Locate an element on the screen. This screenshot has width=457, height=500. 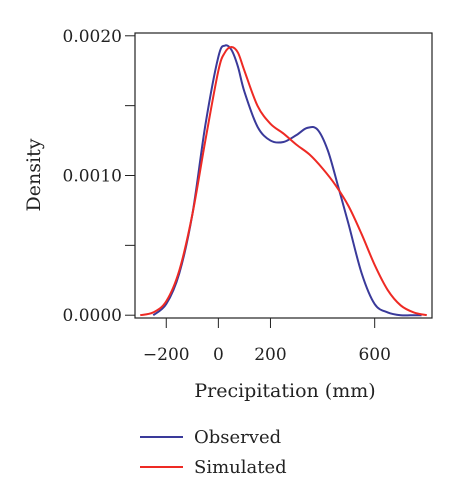
y-tick-label: 0.0000 is located at coordinates (92, 316).